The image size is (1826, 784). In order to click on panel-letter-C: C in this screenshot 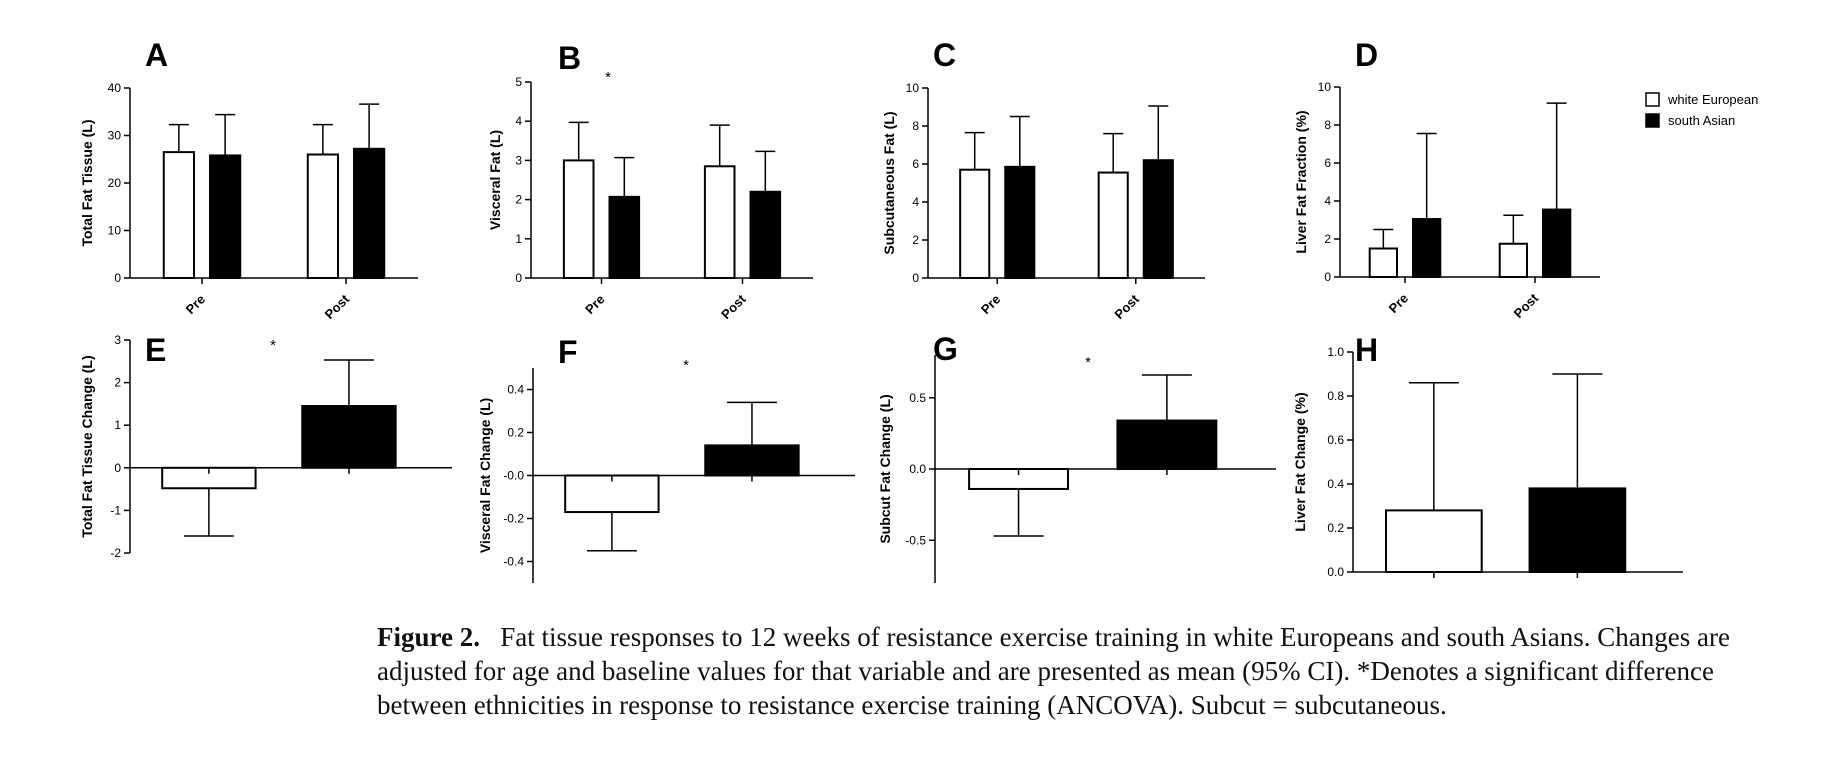, I will do `click(944, 55)`.